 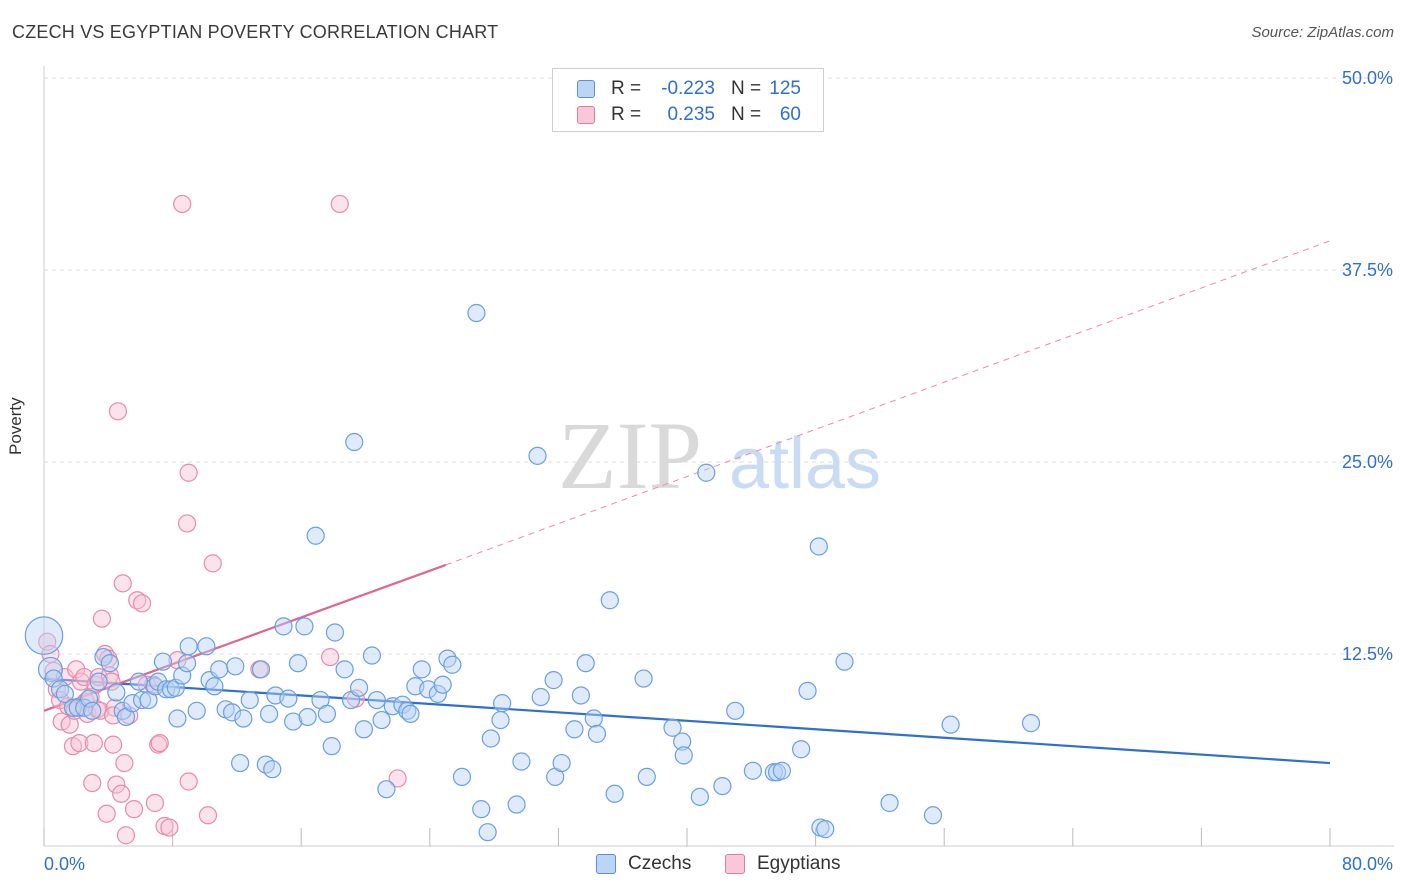 What do you see at coordinates (1367, 270) in the screenshot?
I see `y-tick-label: 37.5%` at bounding box center [1367, 270].